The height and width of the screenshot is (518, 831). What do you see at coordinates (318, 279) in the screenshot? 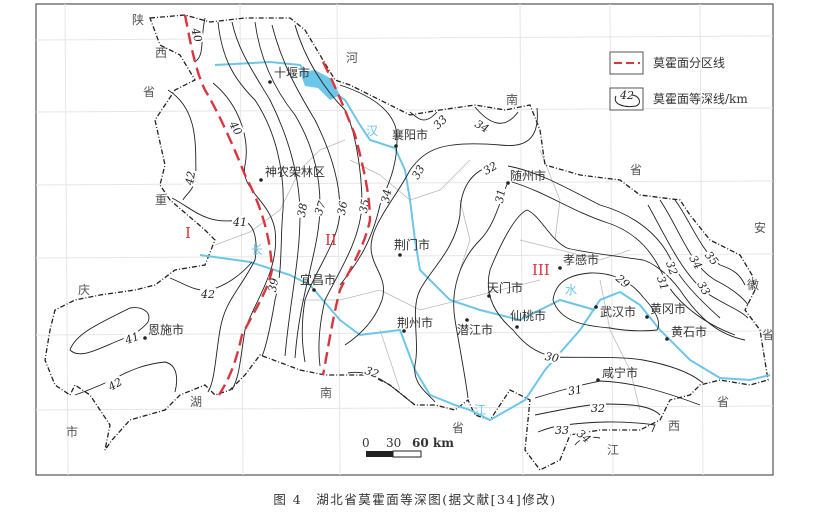
I see `city-label: 宜昌市` at bounding box center [318, 279].